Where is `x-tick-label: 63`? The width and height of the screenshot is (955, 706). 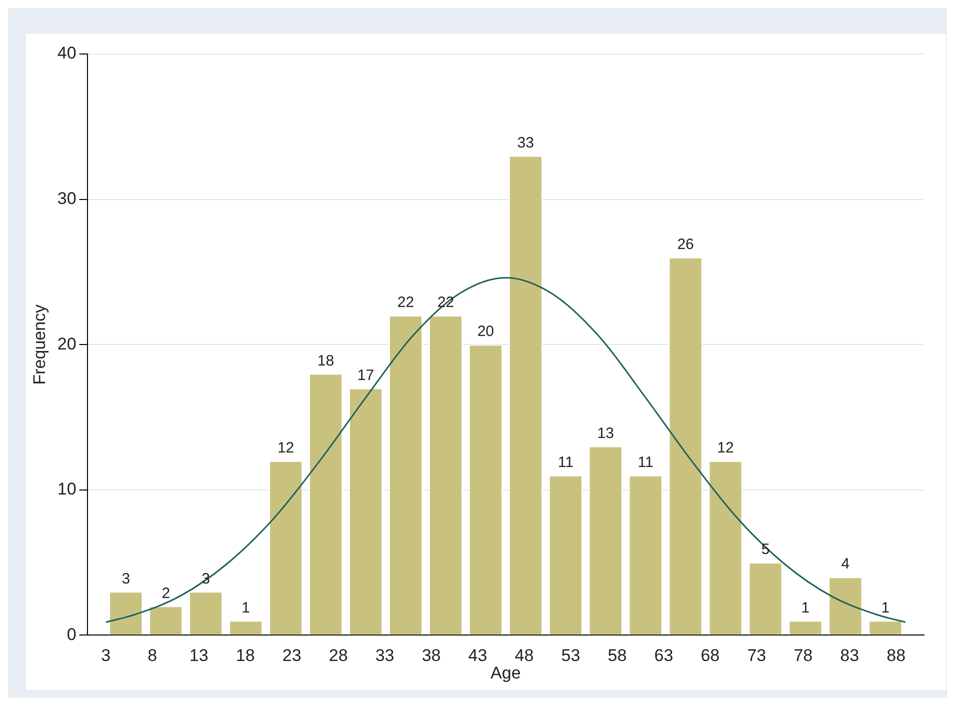 x-tick-label: 63 is located at coordinates (664, 656).